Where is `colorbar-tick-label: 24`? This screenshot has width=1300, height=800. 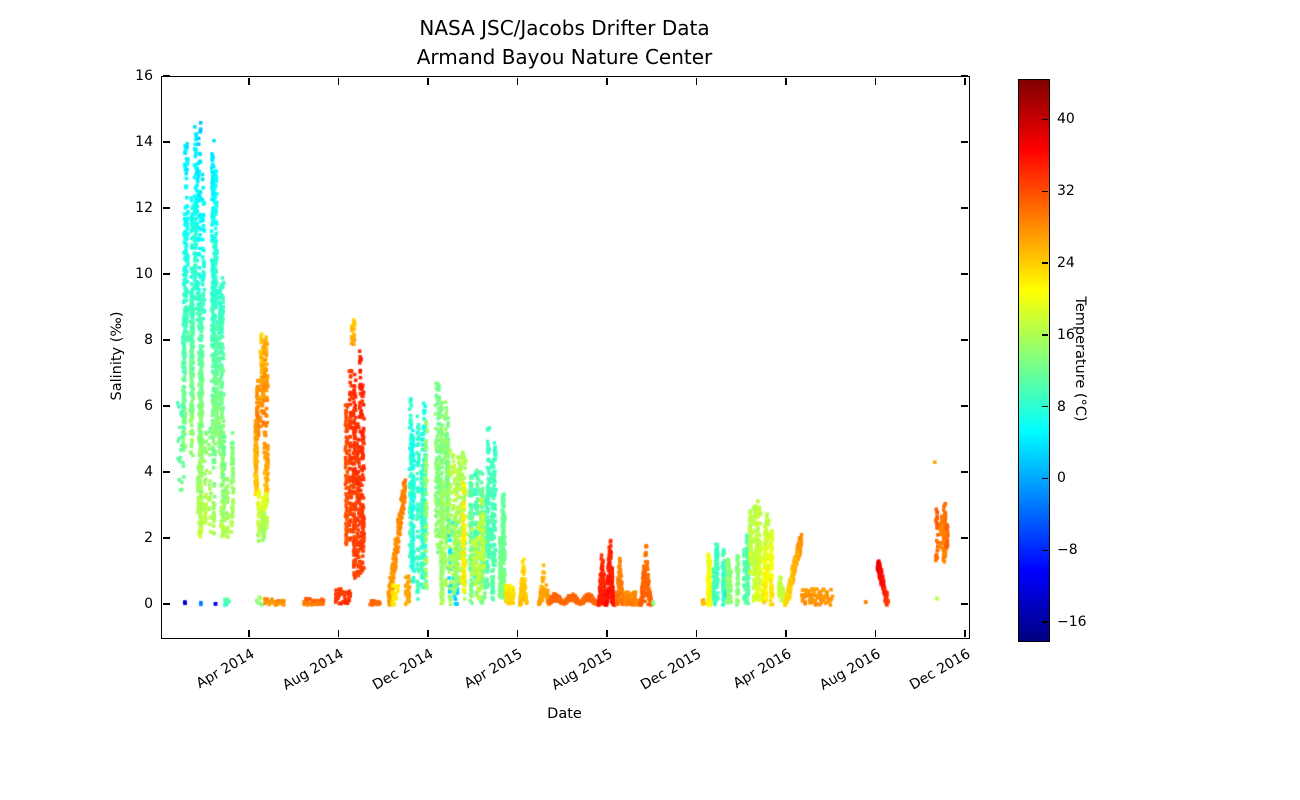 colorbar-tick-label: 24 is located at coordinates (1066, 263).